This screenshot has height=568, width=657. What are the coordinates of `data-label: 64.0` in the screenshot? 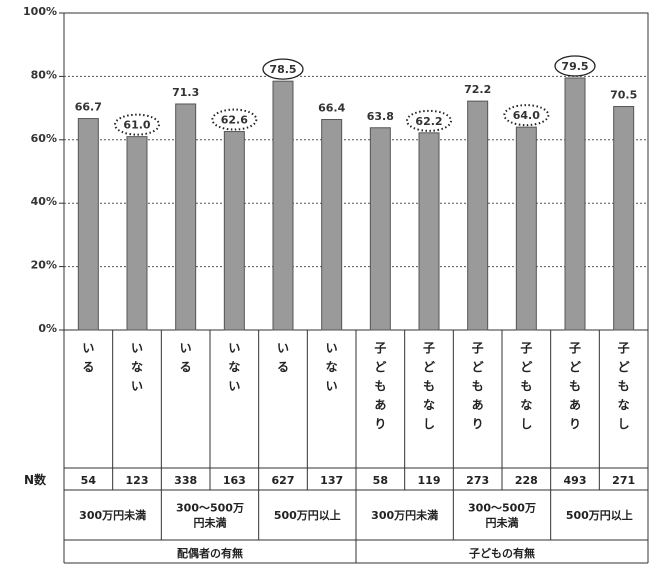 It's located at (526, 115).